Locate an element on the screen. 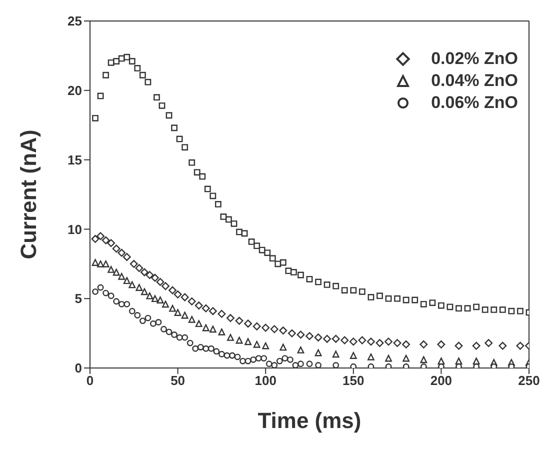 The height and width of the screenshot is (450, 548). y-tick-label: 10 is located at coordinates (75, 229).